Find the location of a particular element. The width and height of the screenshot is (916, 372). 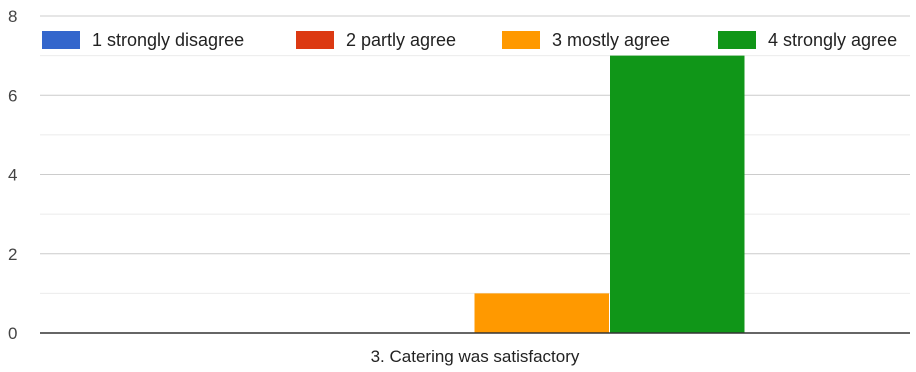

legend-label: 3 mostly agree is located at coordinates (611, 40).